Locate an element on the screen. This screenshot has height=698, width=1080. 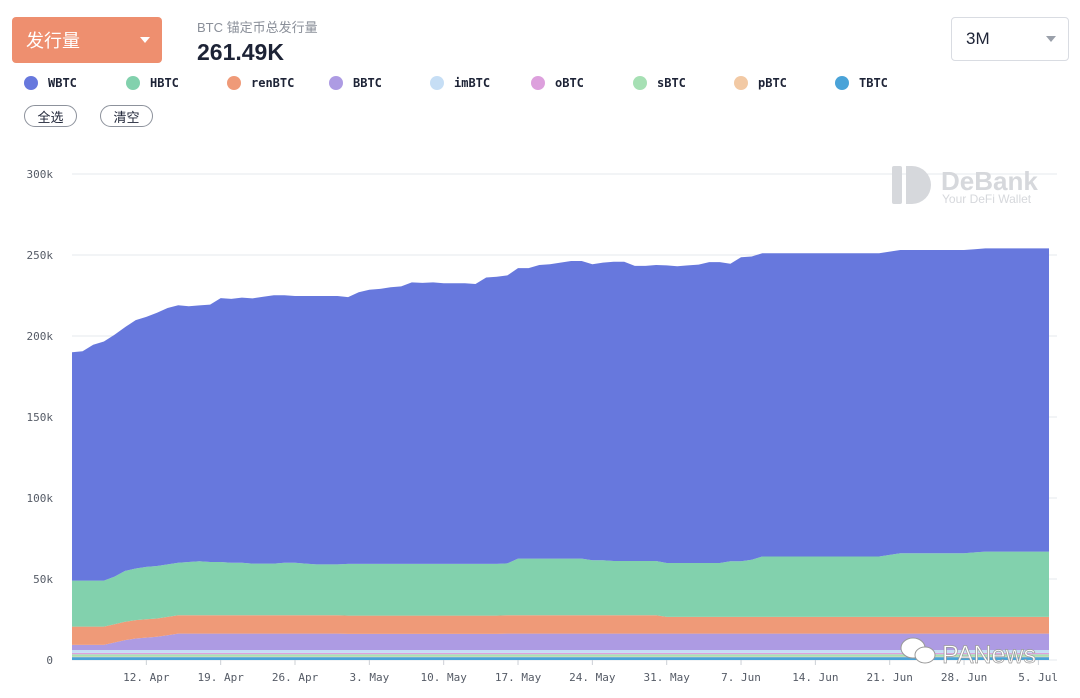
area-hbtc is located at coordinates (560, 589).